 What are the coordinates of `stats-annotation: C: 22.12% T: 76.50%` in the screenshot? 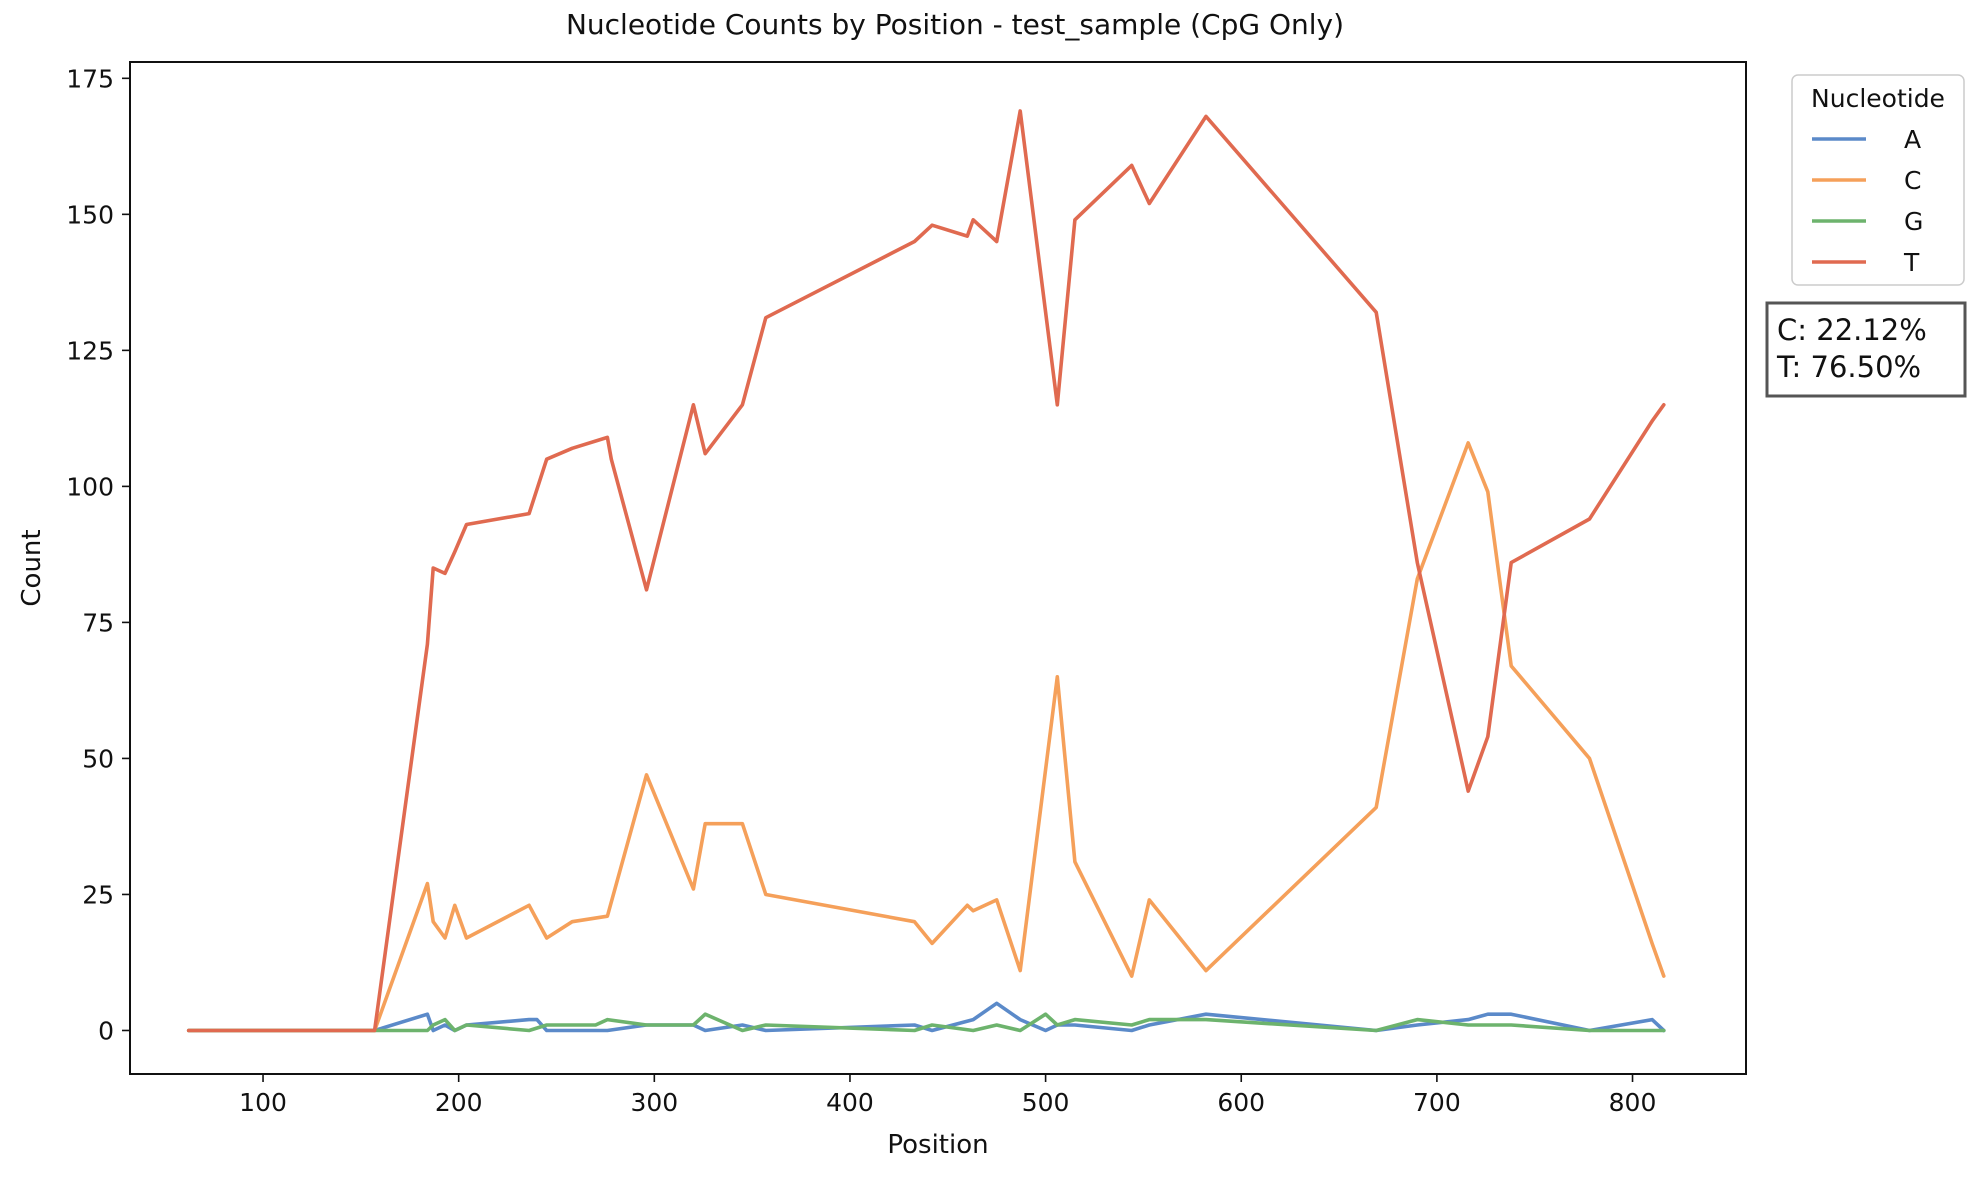 It's located at (1866, 349).